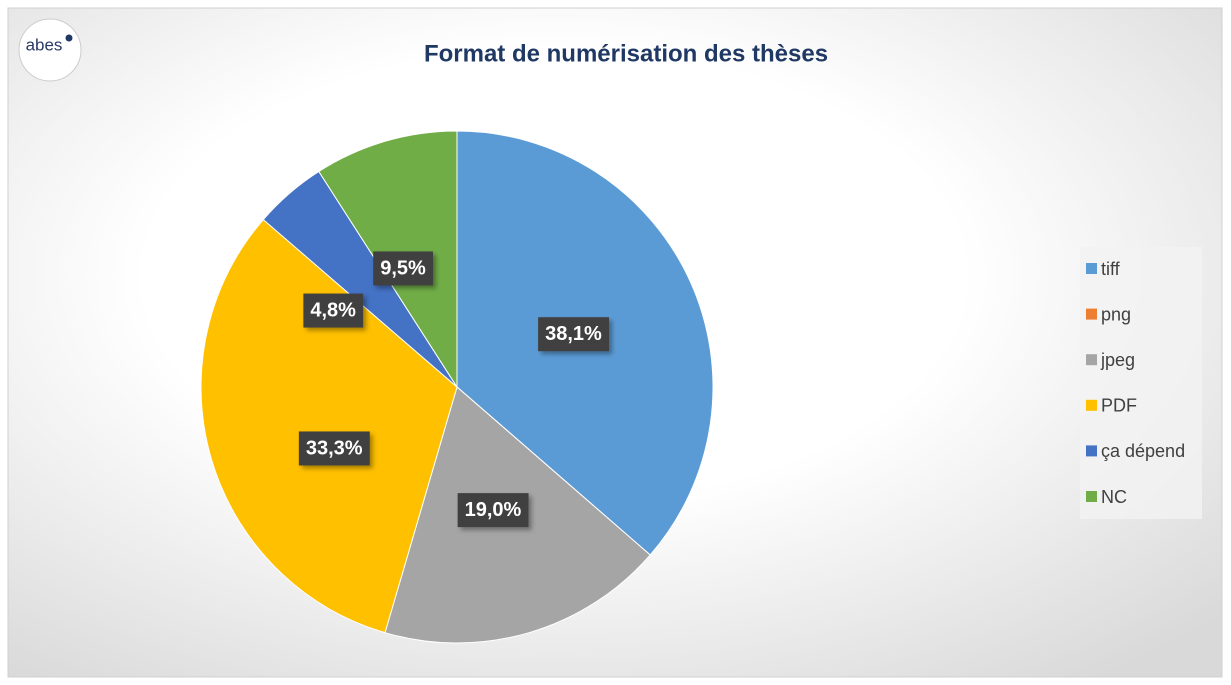 The width and height of the screenshot is (1231, 685). I want to click on data-label-text: 38,1%, so click(573, 334).